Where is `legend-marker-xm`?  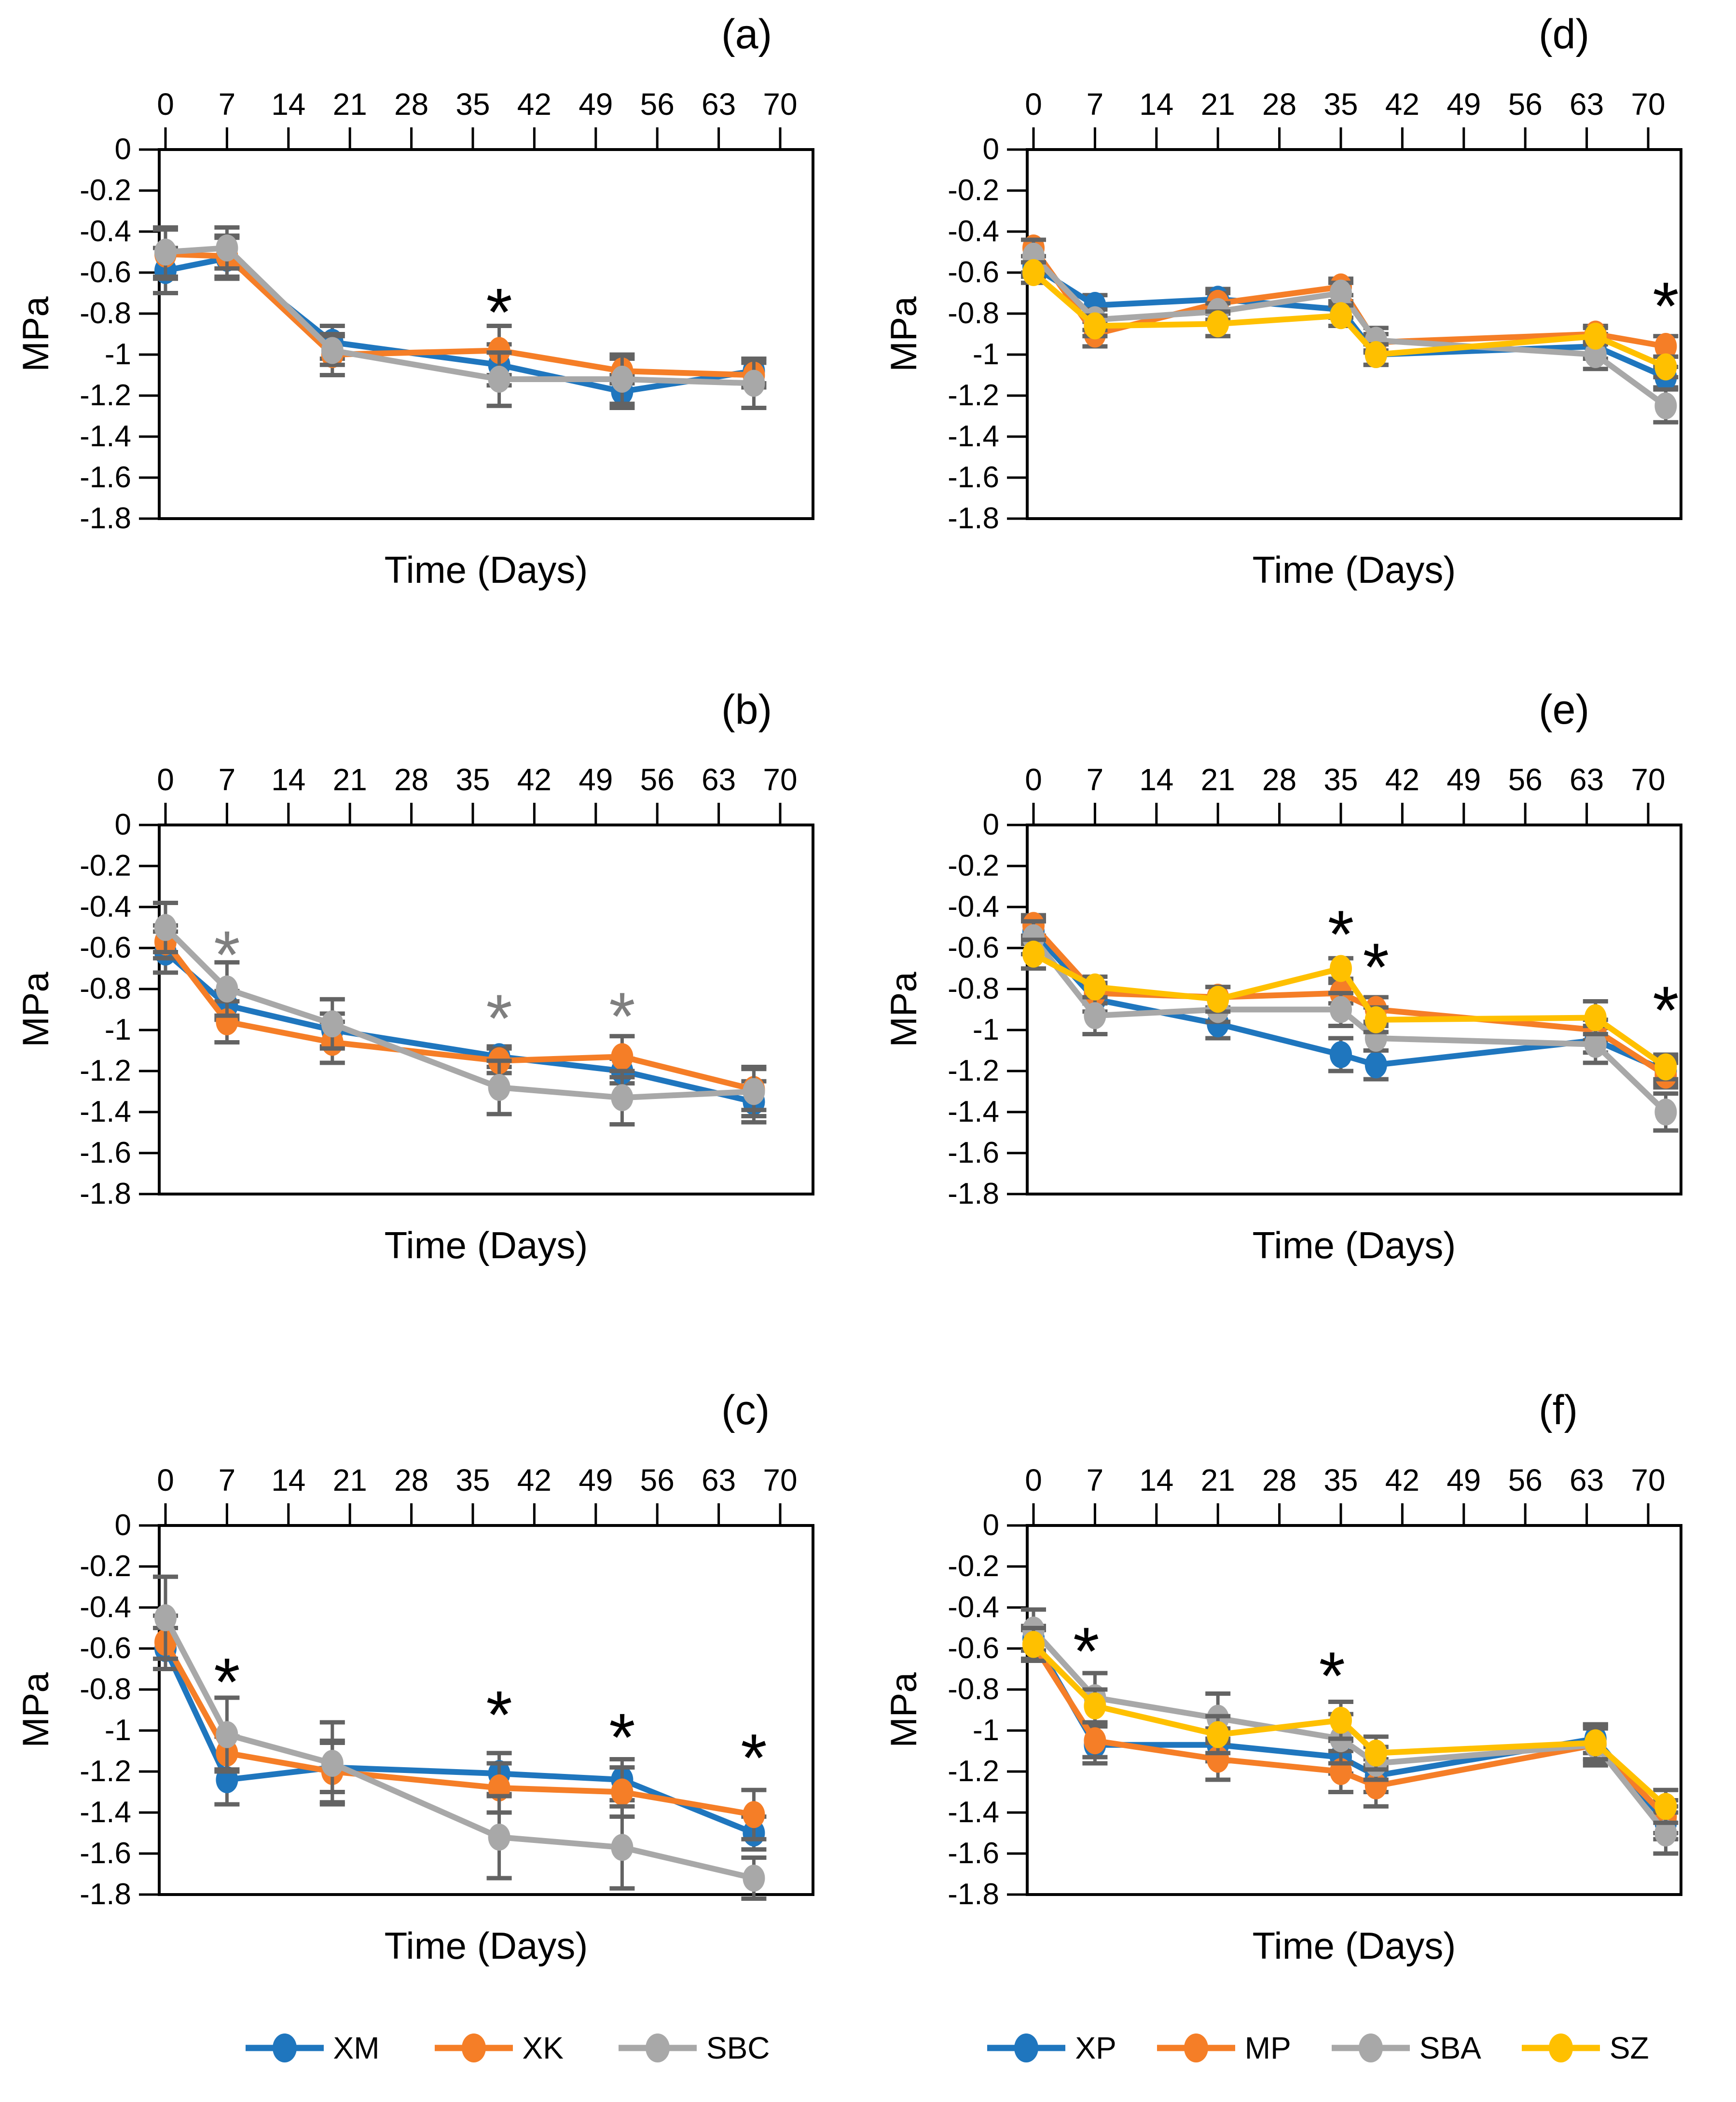
legend-marker-xm is located at coordinates (285, 2048).